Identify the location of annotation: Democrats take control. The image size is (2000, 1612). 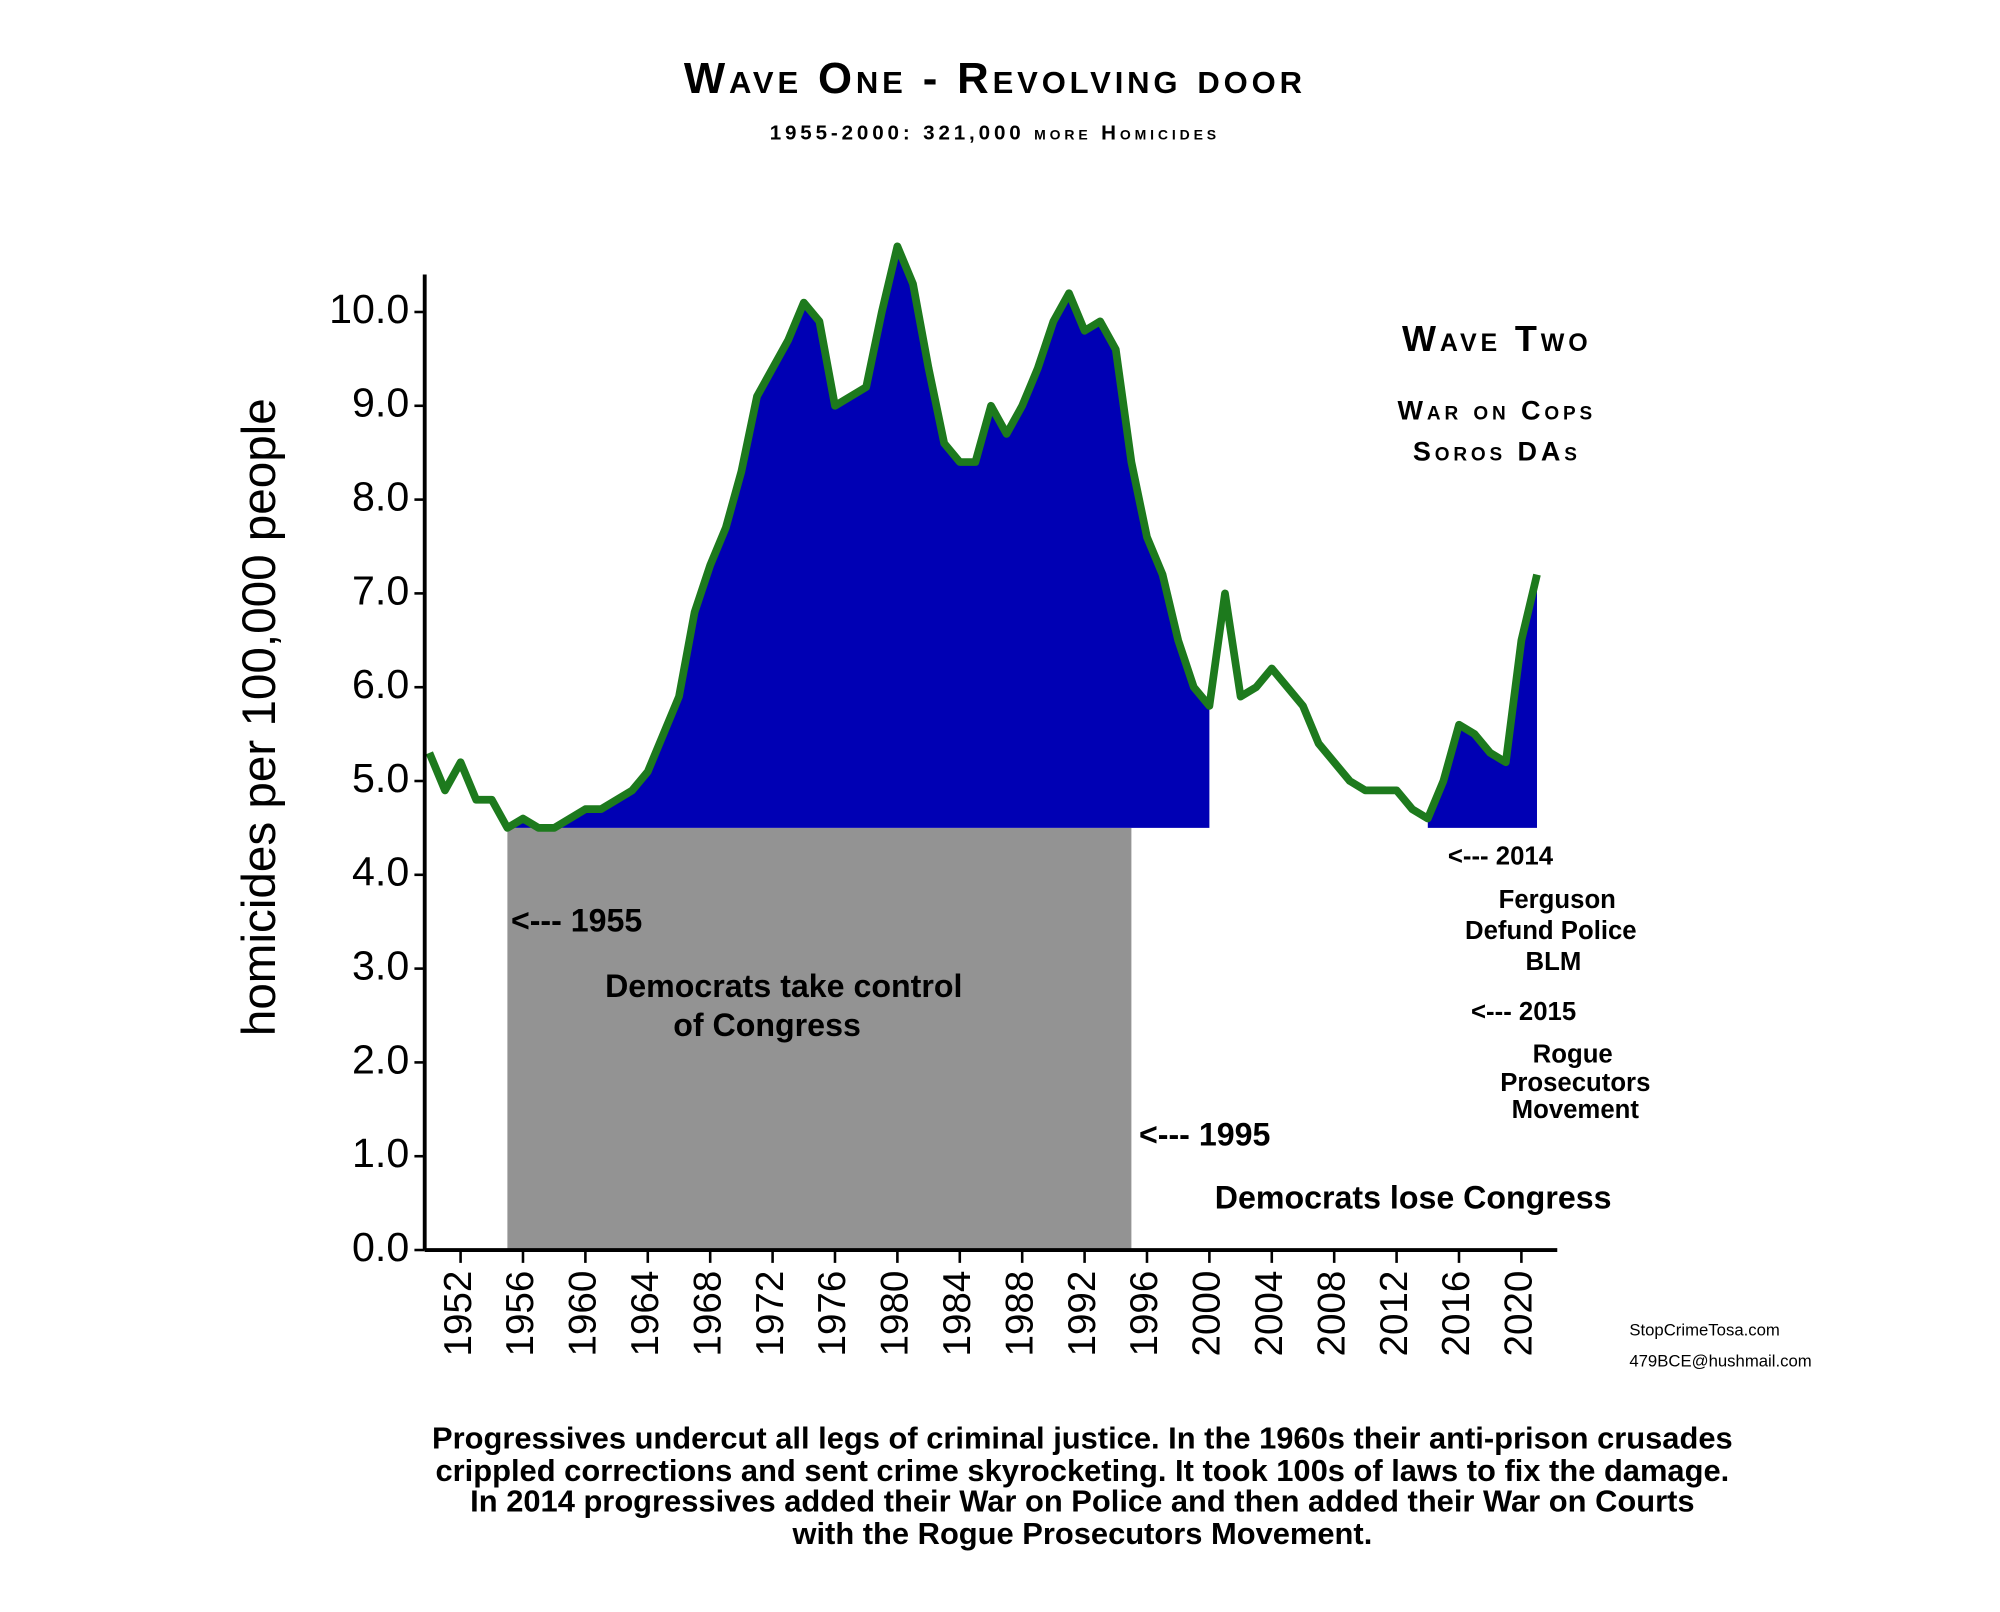
(783, 986).